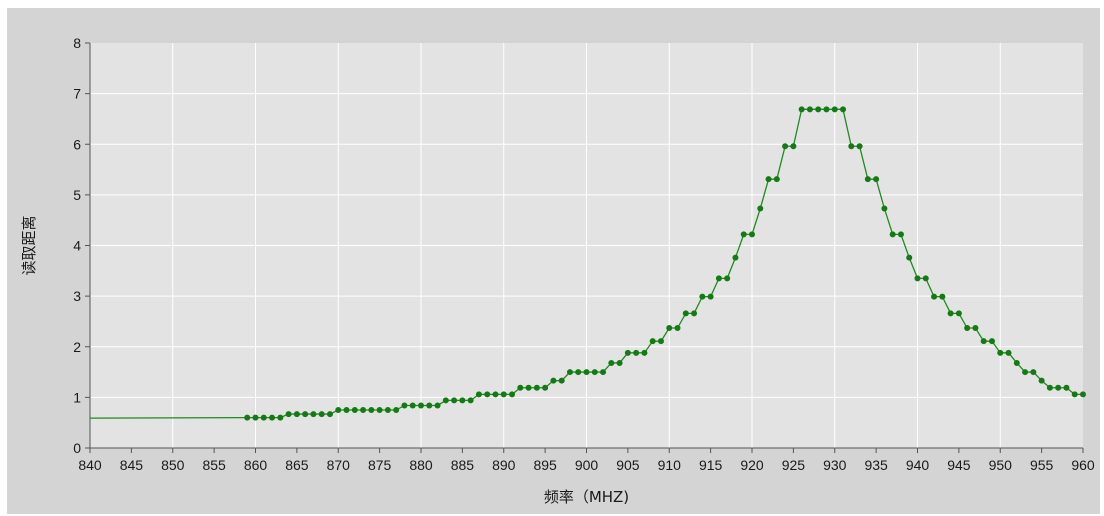  I want to click on x-tick-label: 925, so click(794, 465).